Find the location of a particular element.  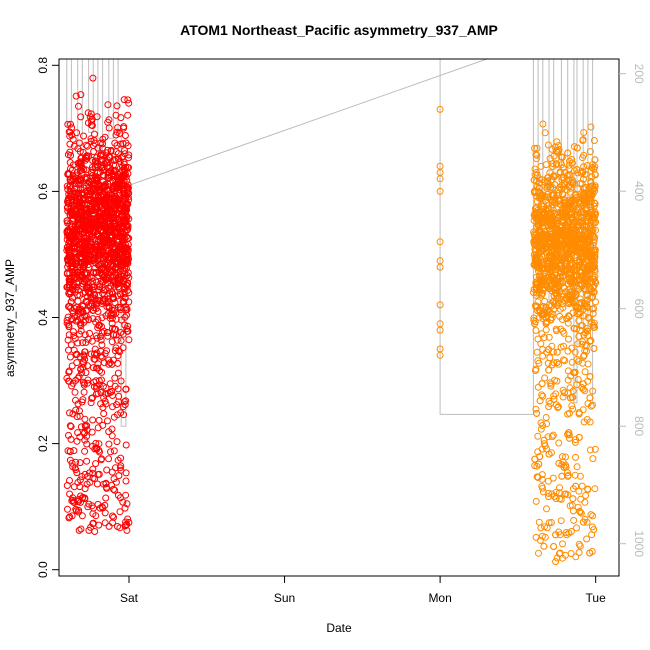

x-axis-label: Date is located at coordinates (339, 628).